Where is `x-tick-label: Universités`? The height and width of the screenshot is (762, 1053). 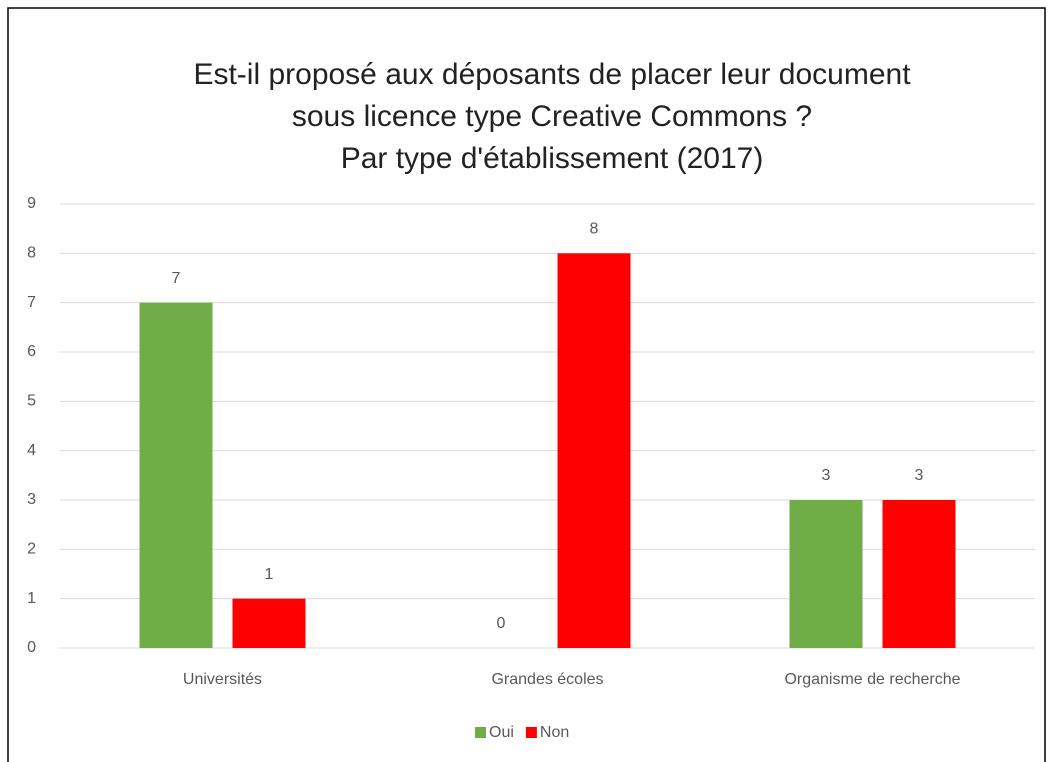 x-tick-label: Universités is located at coordinates (222, 679).